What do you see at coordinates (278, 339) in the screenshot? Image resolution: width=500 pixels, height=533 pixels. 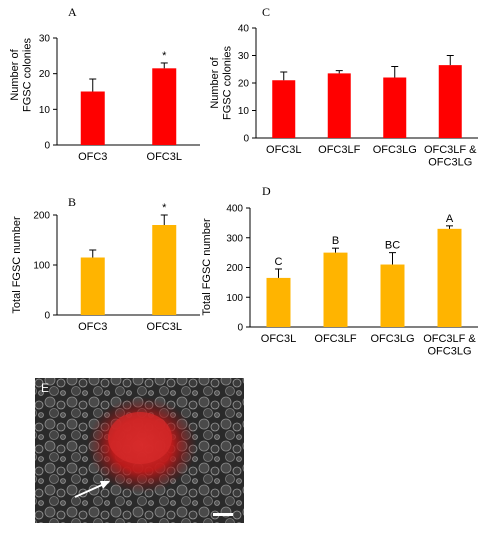 I see `panel-d-category-label: OFC3L` at bounding box center [278, 339].